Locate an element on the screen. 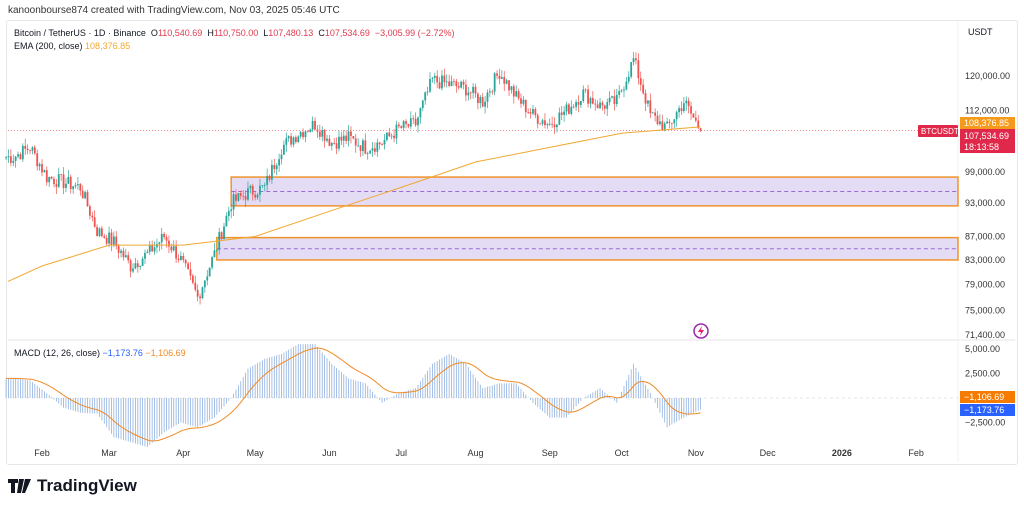 This screenshot has height=508, width=1024. price-axis-tick: 99,000.00 is located at coordinates (985, 172).